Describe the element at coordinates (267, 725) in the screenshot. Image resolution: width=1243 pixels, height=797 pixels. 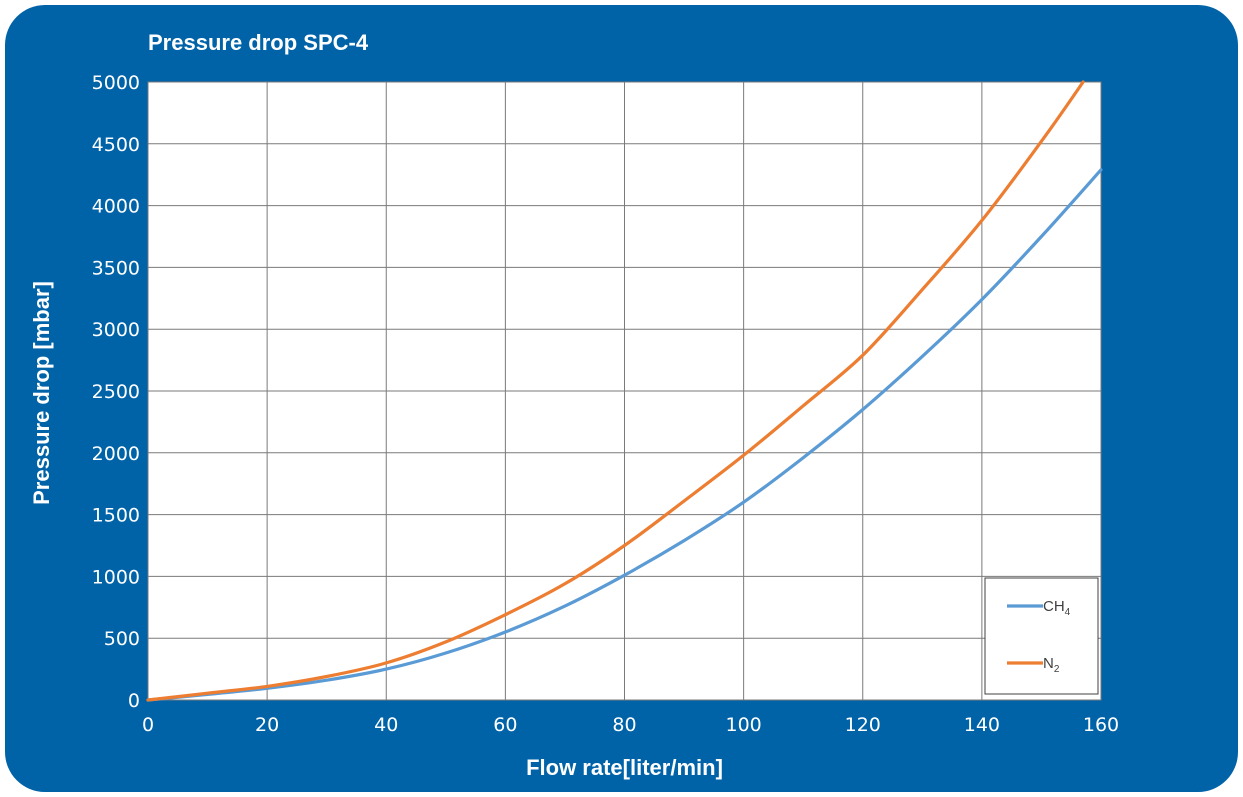
I see `x-tick-label: 20` at that location.